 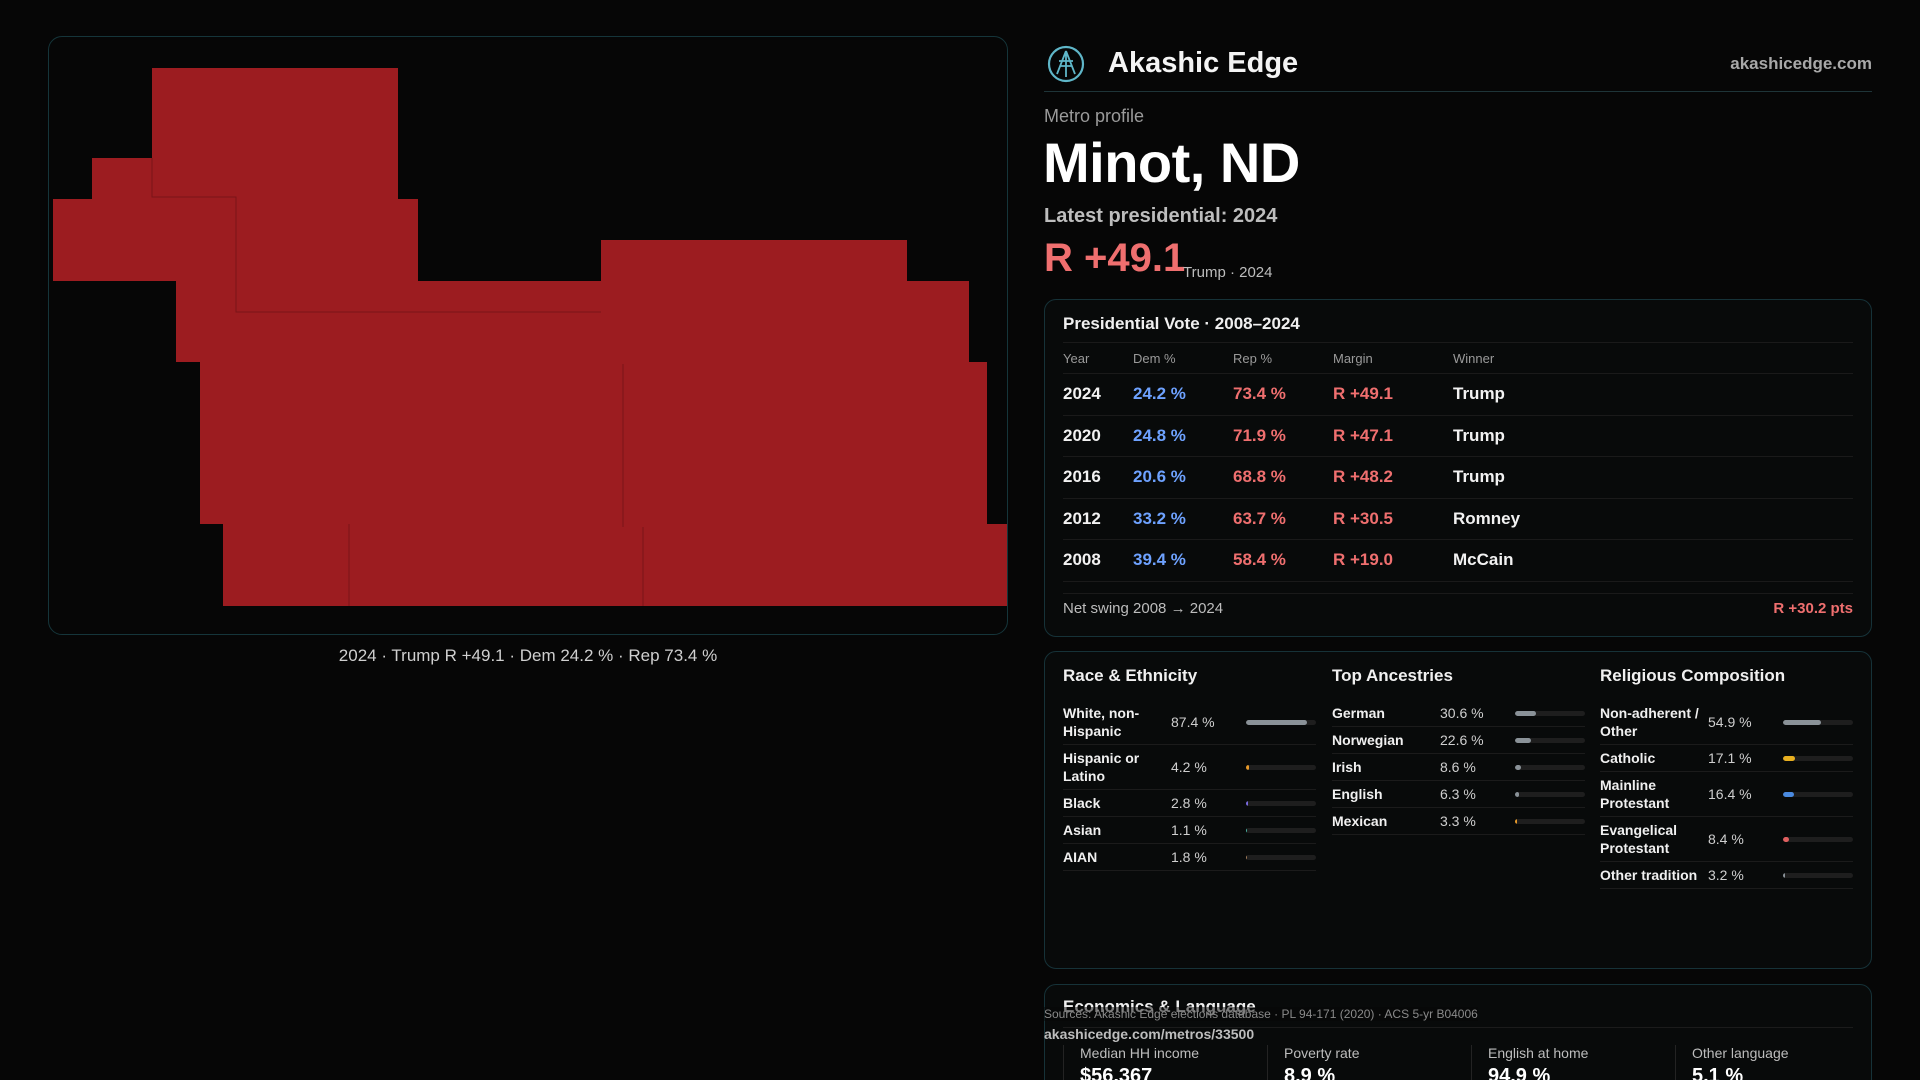 What do you see at coordinates (1392, 675) in the screenshot?
I see `top-ancestries-title: Top Ancestries` at bounding box center [1392, 675].